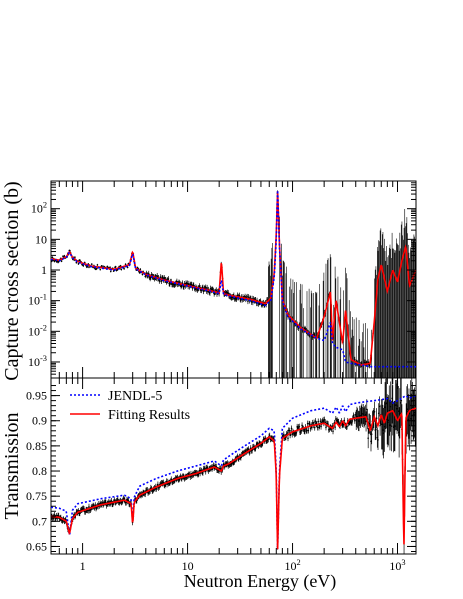 This screenshot has height=599, width=463. What do you see at coordinates (149, 415) in the screenshot?
I see `legend-label-fitting: Fitting Results` at bounding box center [149, 415].